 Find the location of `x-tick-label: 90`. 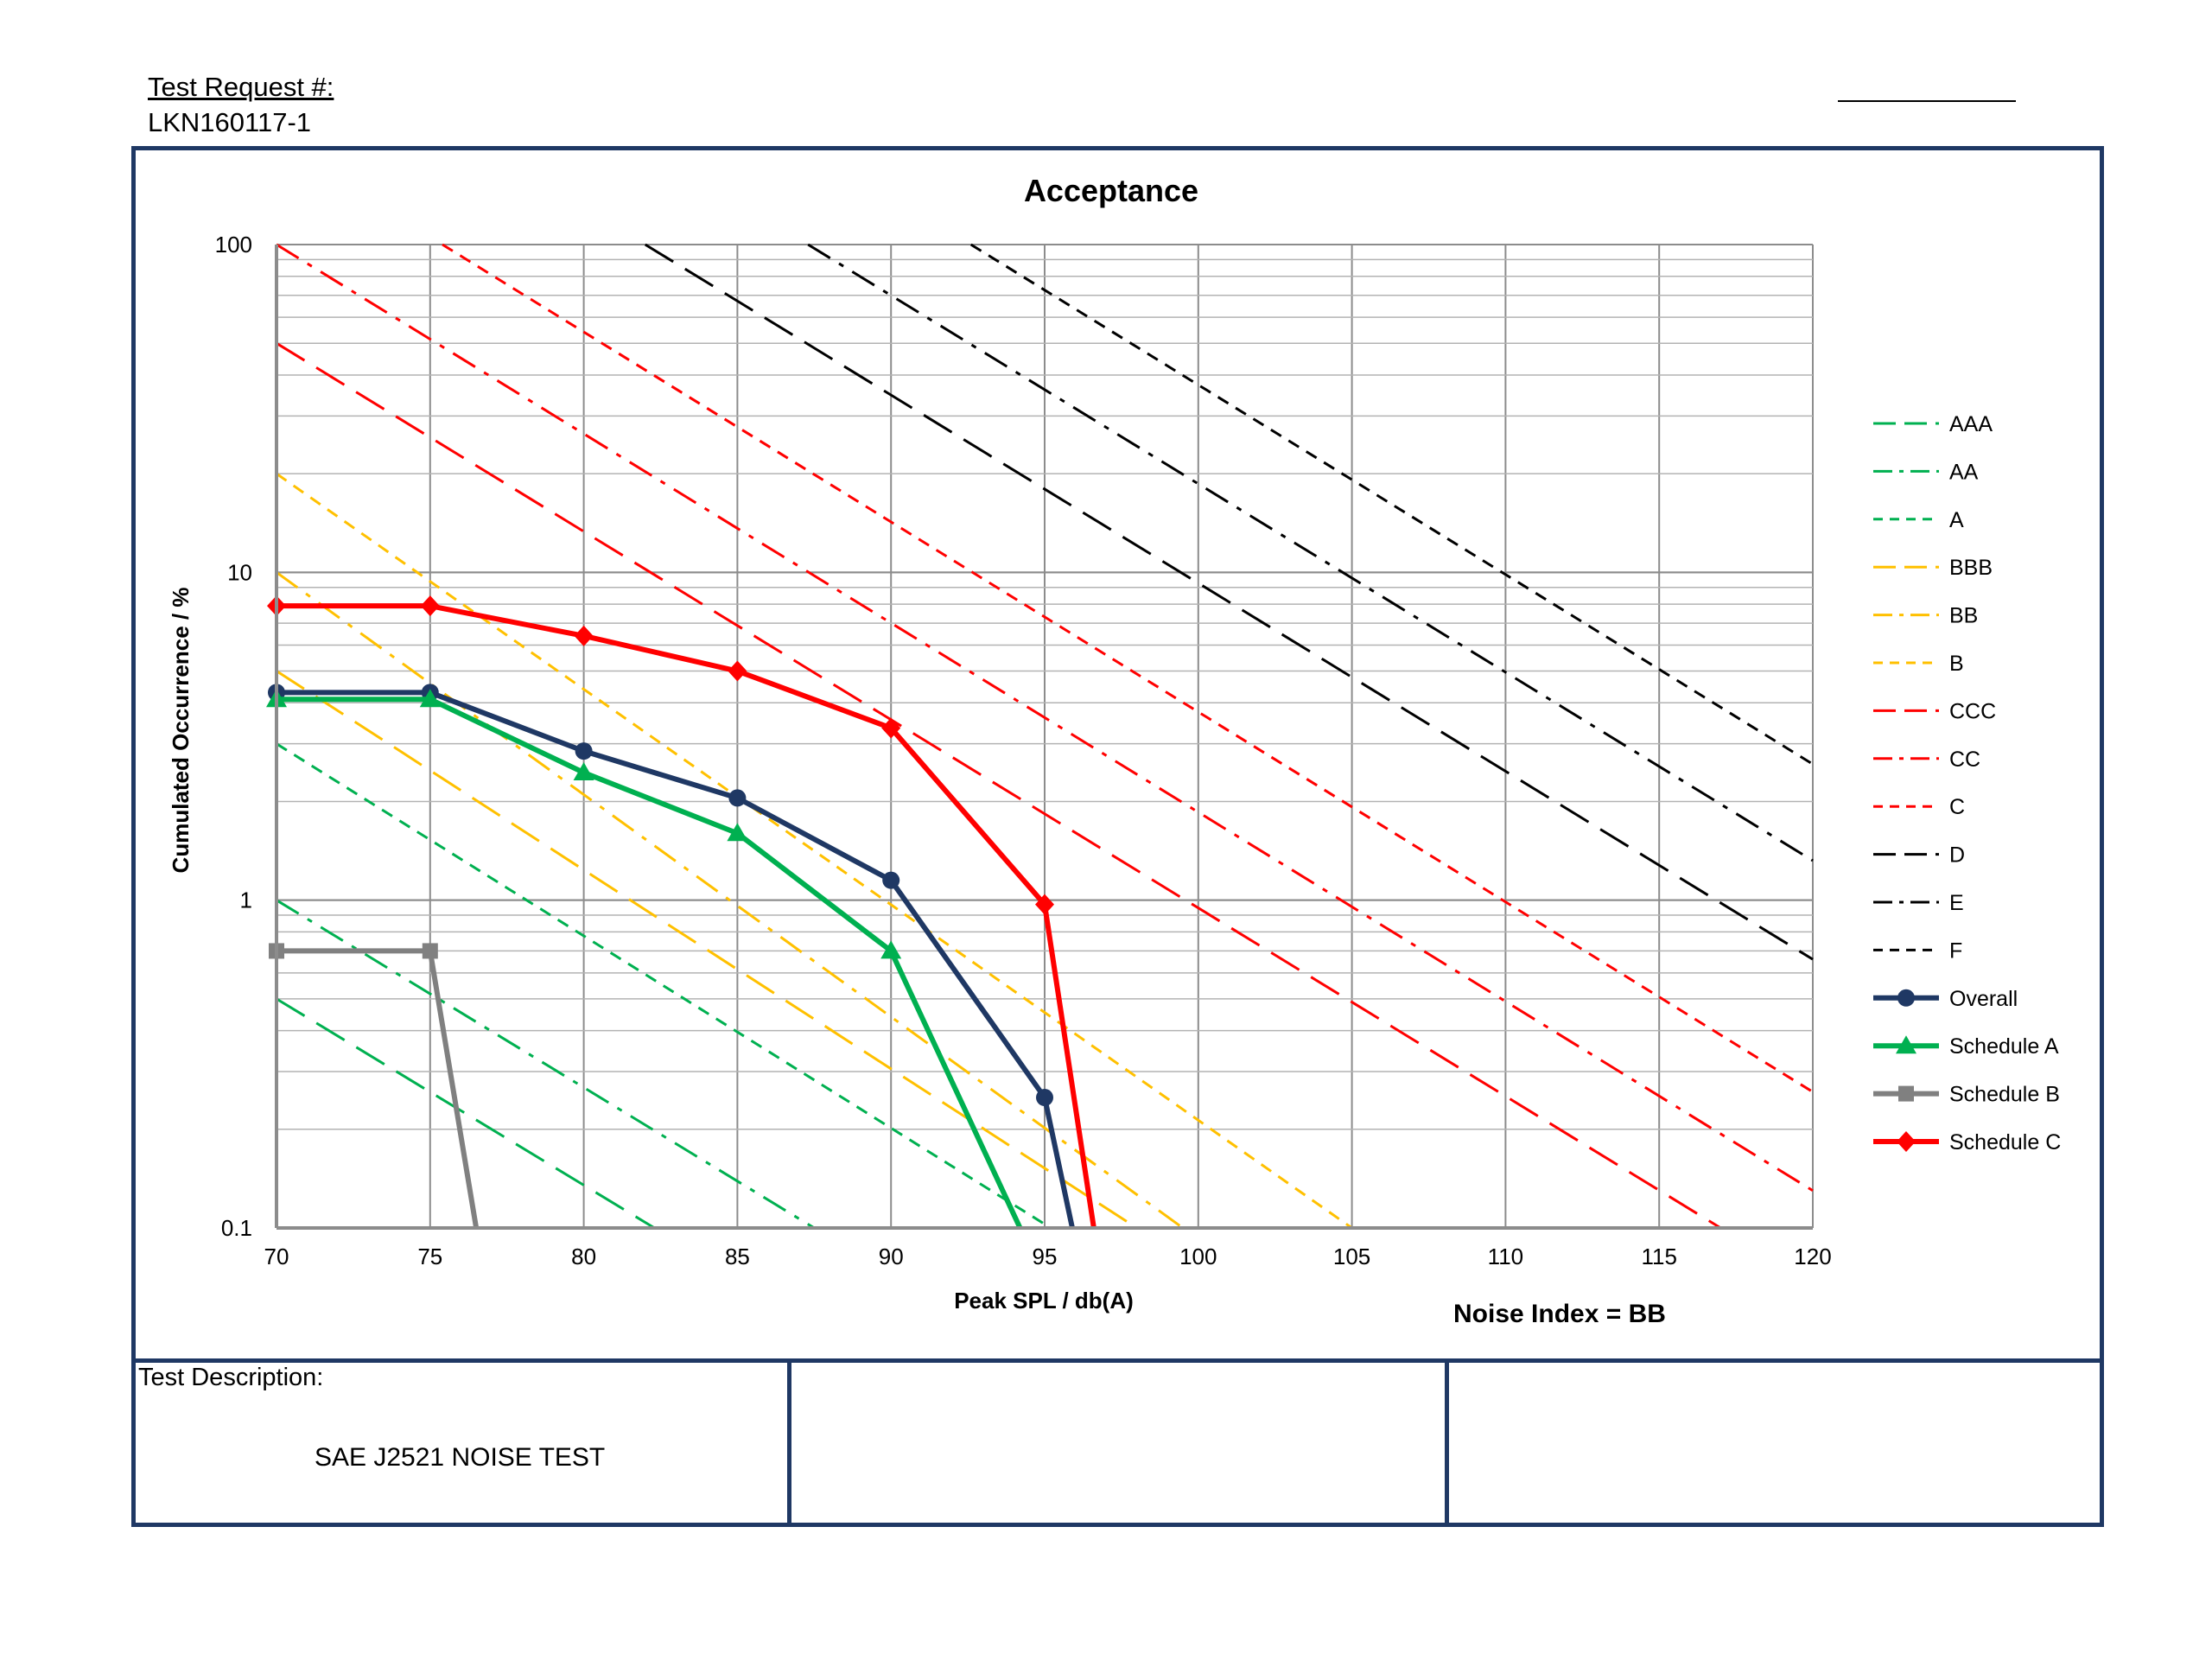

x-tick-label: 90 is located at coordinates (891, 1256).